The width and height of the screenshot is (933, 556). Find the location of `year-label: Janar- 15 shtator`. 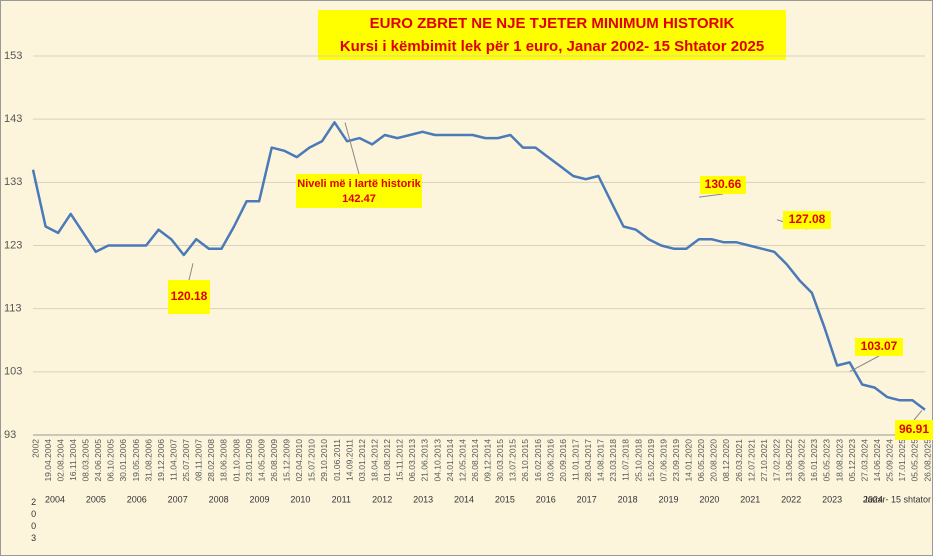

year-label: Janar- 15 shtator is located at coordinates (897, 499).